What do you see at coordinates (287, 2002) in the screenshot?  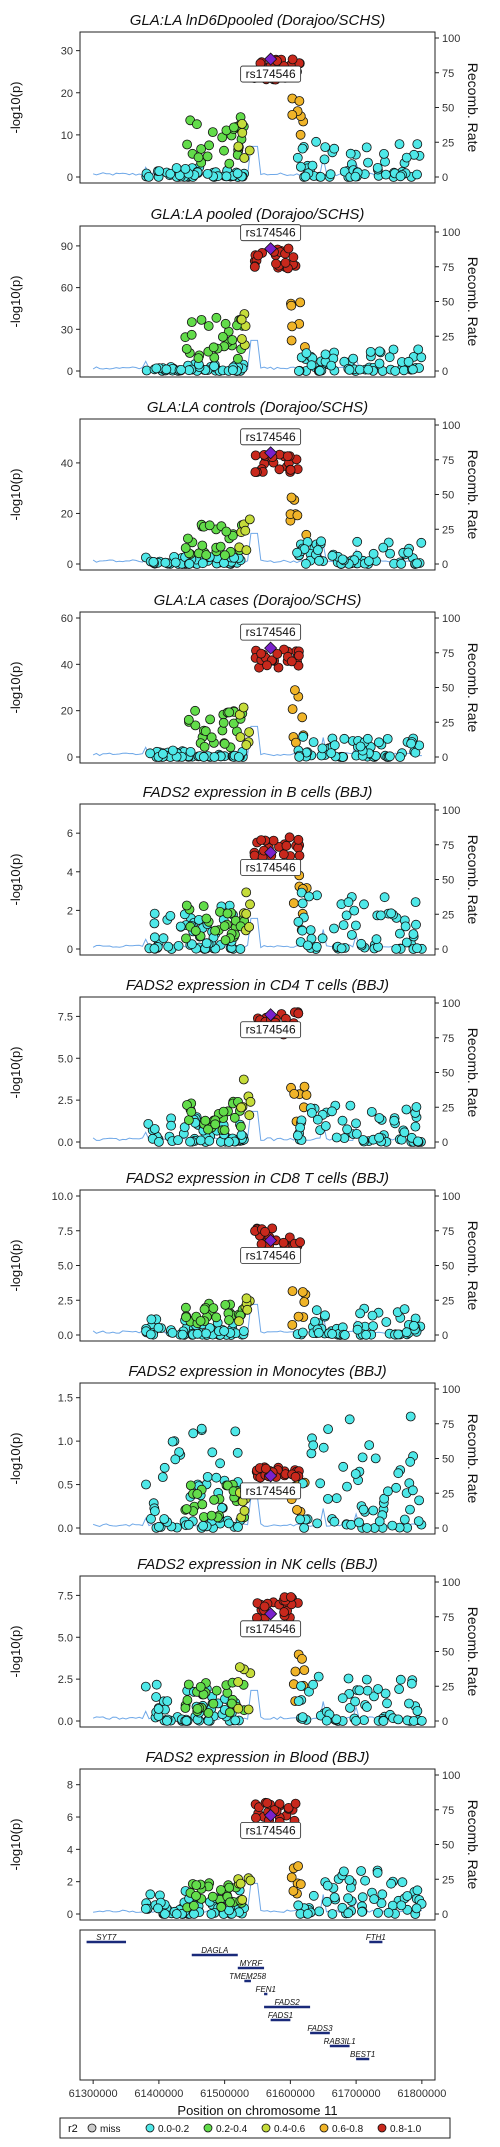 I see `gene-label: FADS2` at bounding box center [287, 2002].